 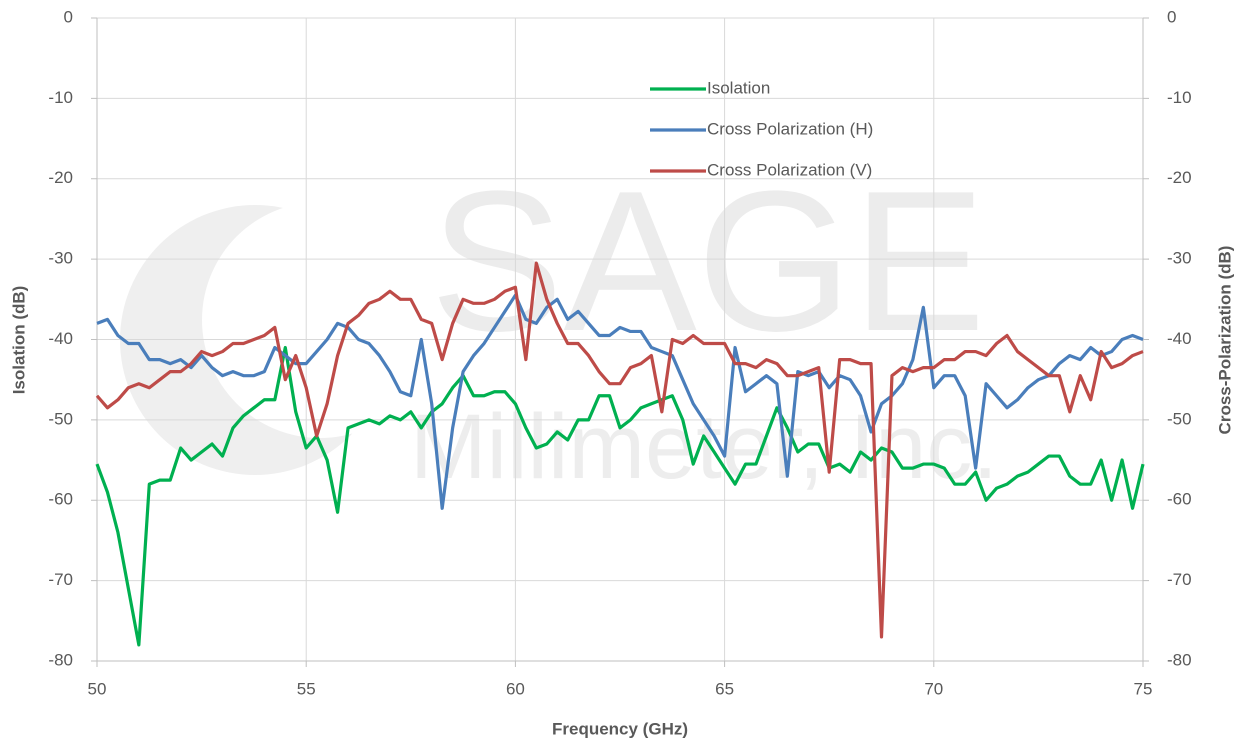 What do you see at coordinates (60, 97) in the screenshot?
I see `y-tick-label: -10` at bounding box center [60, 97].